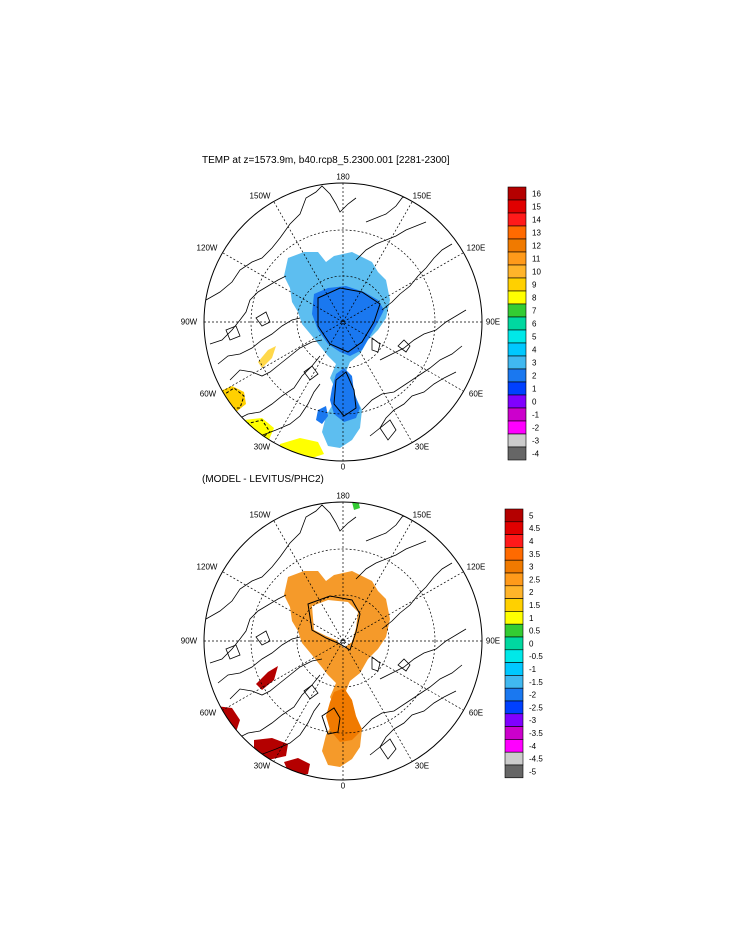 Image resolution: width=733 pixels, height=945 pixels. What do you see at coordinates (534, 298) in the screenshot?
I see `colorbar-tick-label: 8` at bounding box center [534, 298].